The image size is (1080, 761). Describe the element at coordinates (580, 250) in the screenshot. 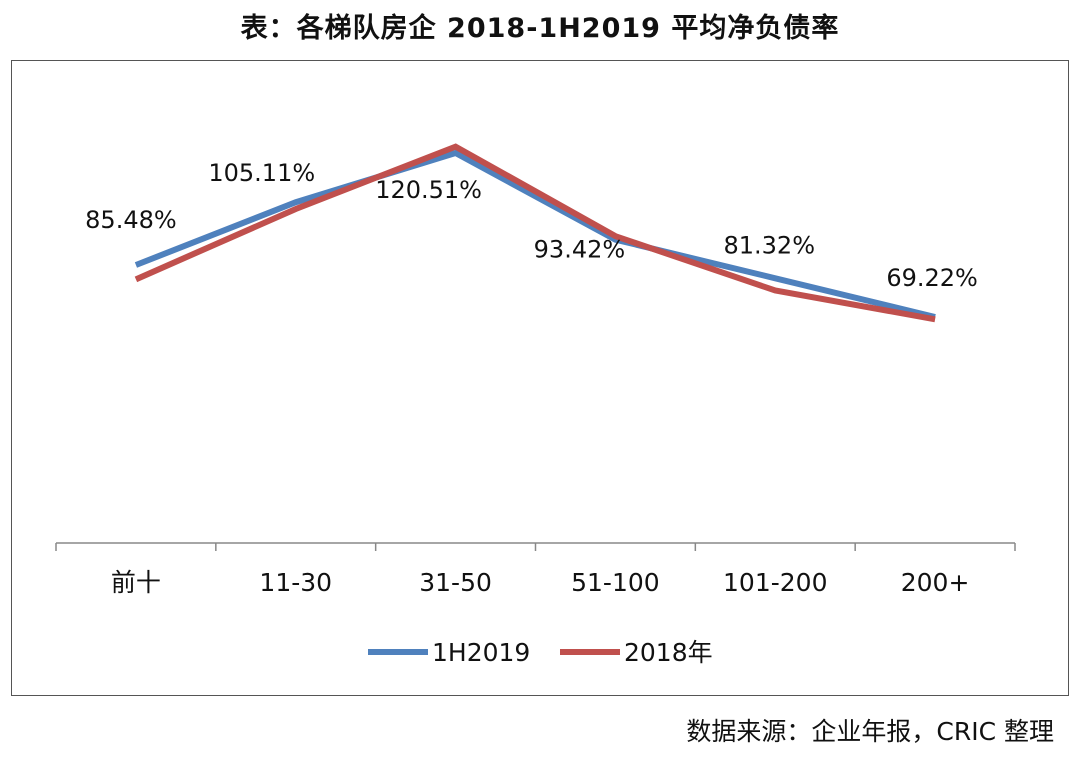

I see `data-label: 93.42%` at that location.